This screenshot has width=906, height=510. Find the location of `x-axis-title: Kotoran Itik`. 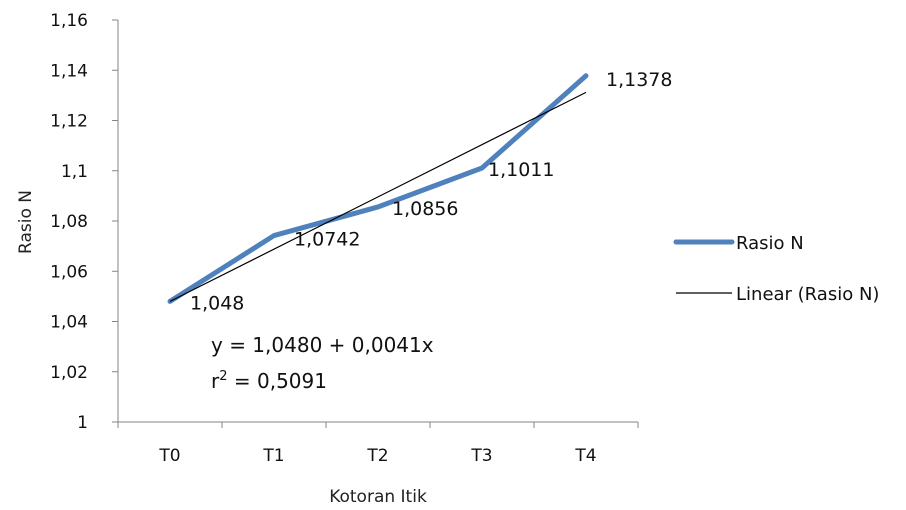

x-axis-title: Kotoran Itik is located at coordinates (378, 497).